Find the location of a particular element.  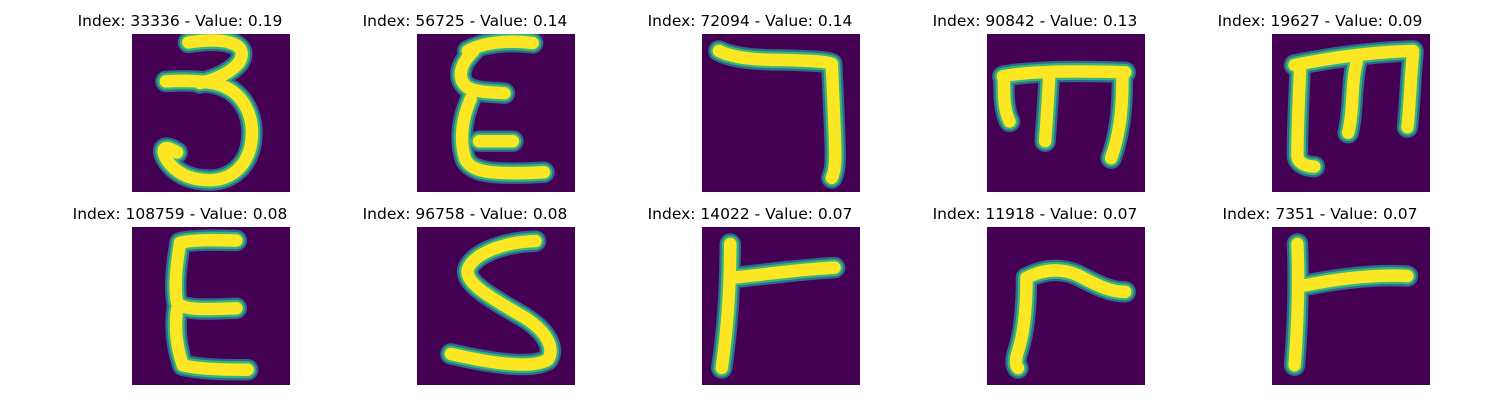

panel-3: Index: 72094 - Value: 0.14 is located at coordinates (750, 96).